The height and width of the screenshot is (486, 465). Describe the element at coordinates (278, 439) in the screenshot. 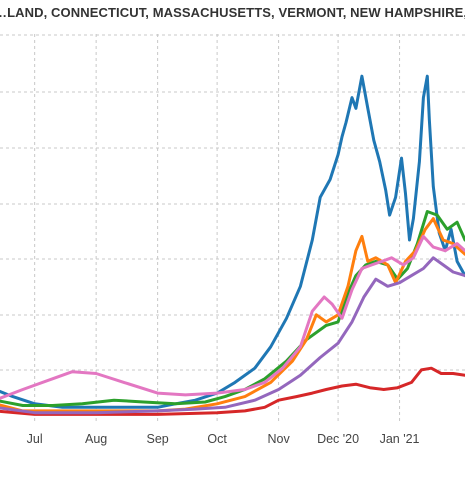

I see `x-tick-label: Nov` at that location.